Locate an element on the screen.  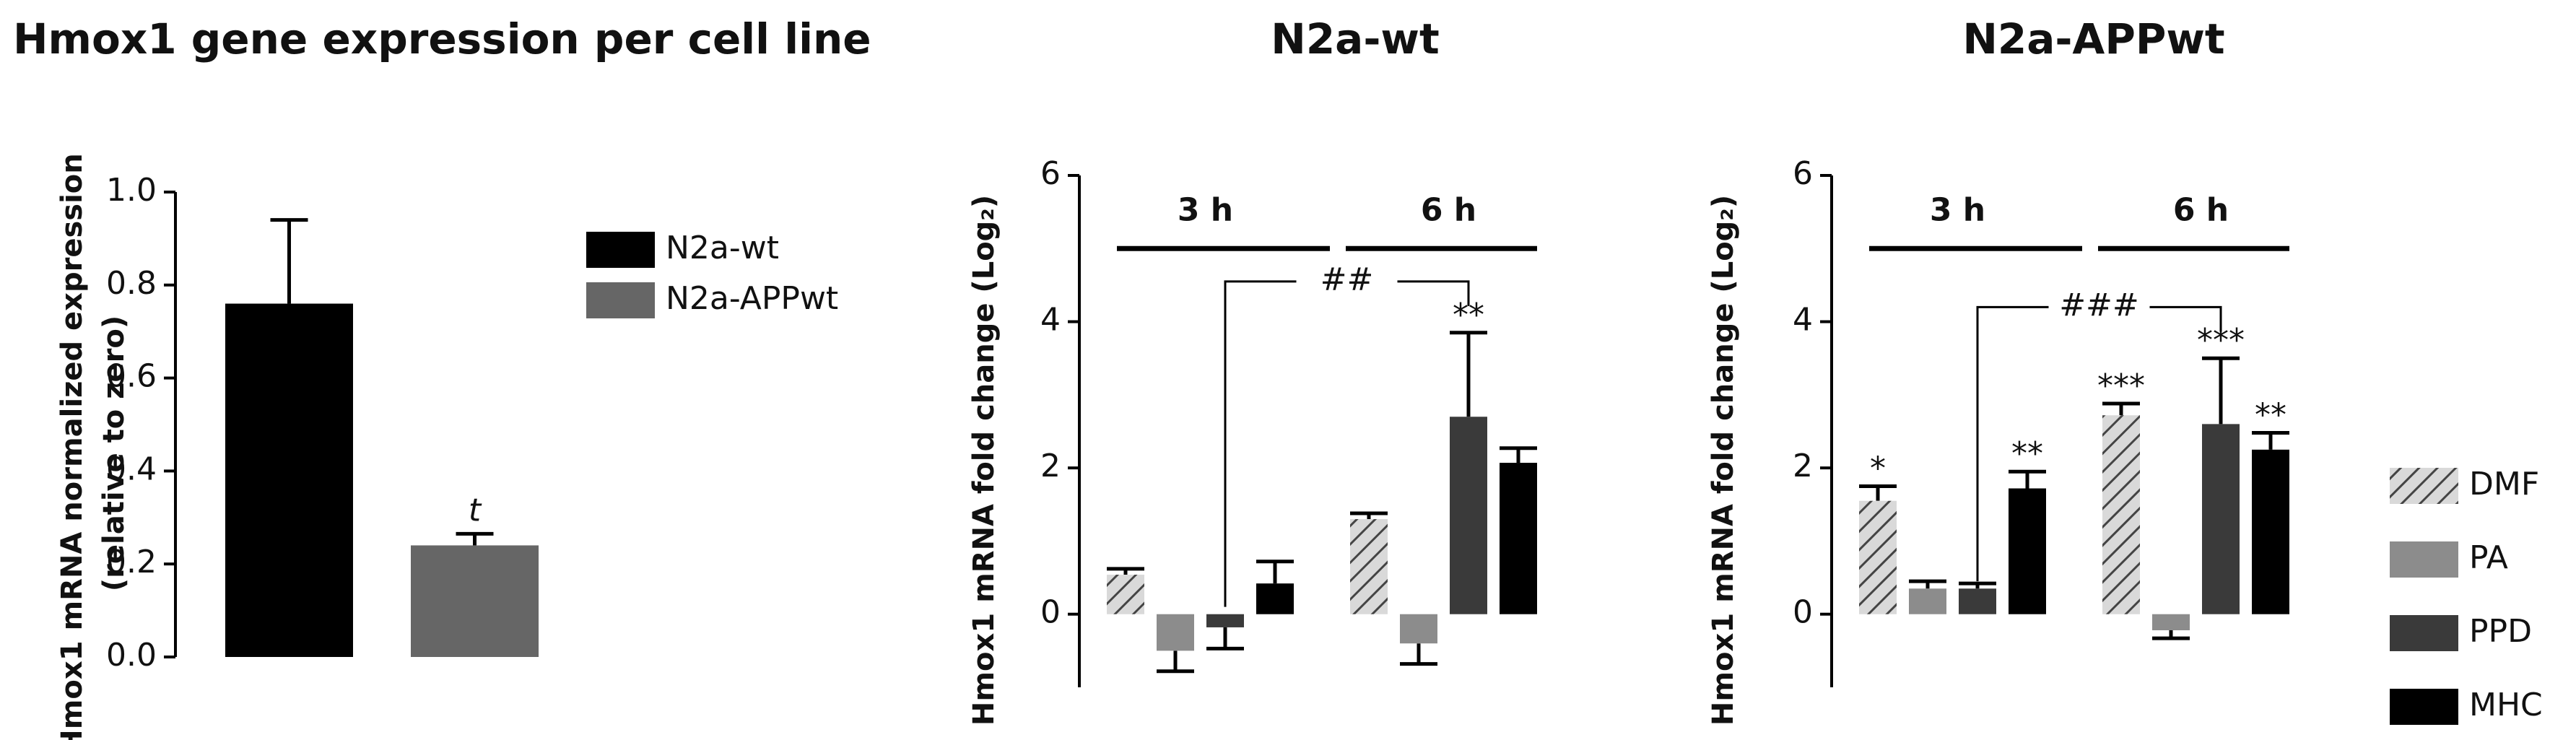
y-axis-label: Hmox1 mRNA normalized expression is located at coordinates (72, 446).